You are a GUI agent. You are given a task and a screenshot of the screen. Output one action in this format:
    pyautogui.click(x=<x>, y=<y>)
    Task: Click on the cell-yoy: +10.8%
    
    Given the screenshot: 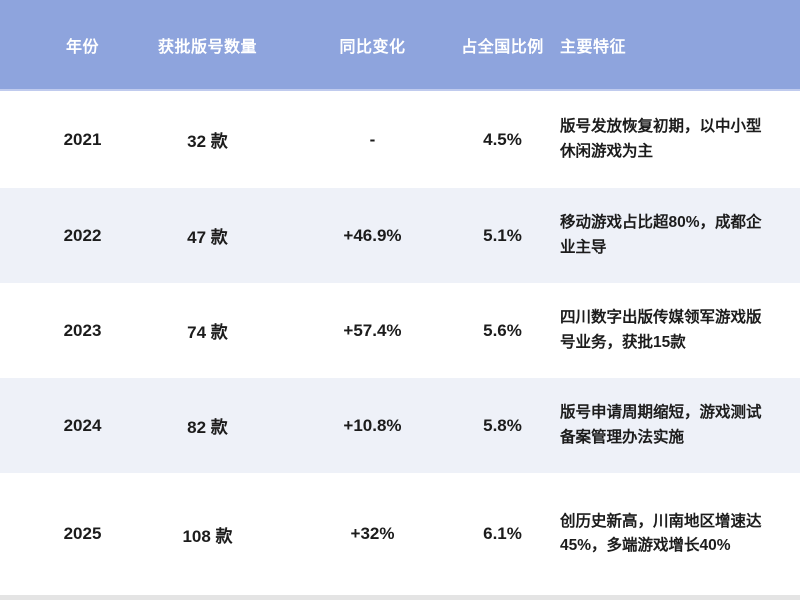 What is the action you would take?
    pyautogui.click(x=372, y=425)
    